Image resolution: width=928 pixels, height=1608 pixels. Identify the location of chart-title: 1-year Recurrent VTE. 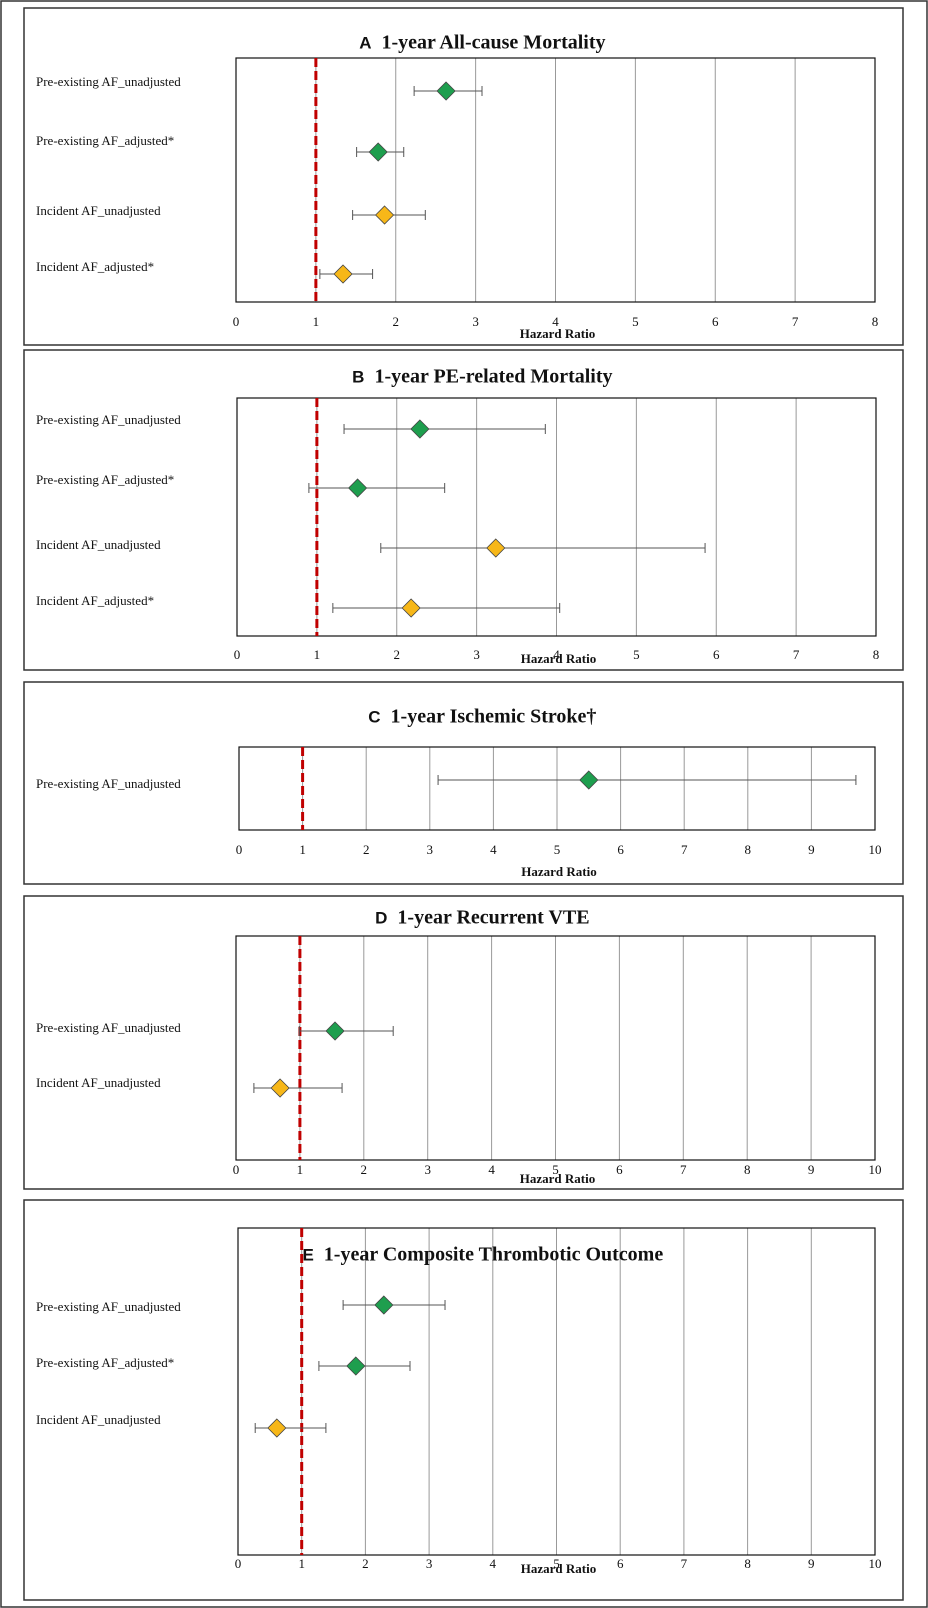
(493, 918).